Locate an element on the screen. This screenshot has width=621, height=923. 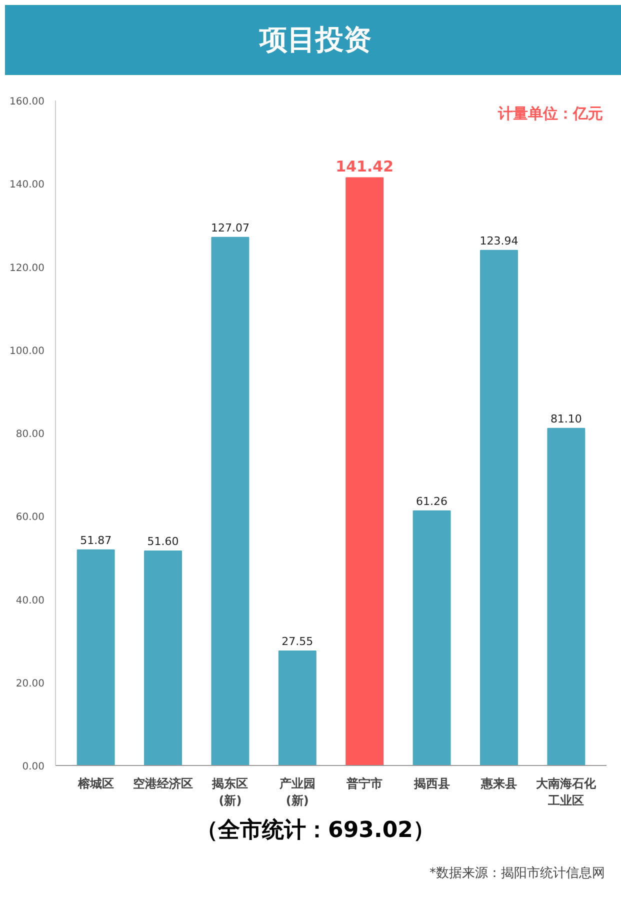
x-tick-label: 产业园(新) is located at coordinates (297, 792).